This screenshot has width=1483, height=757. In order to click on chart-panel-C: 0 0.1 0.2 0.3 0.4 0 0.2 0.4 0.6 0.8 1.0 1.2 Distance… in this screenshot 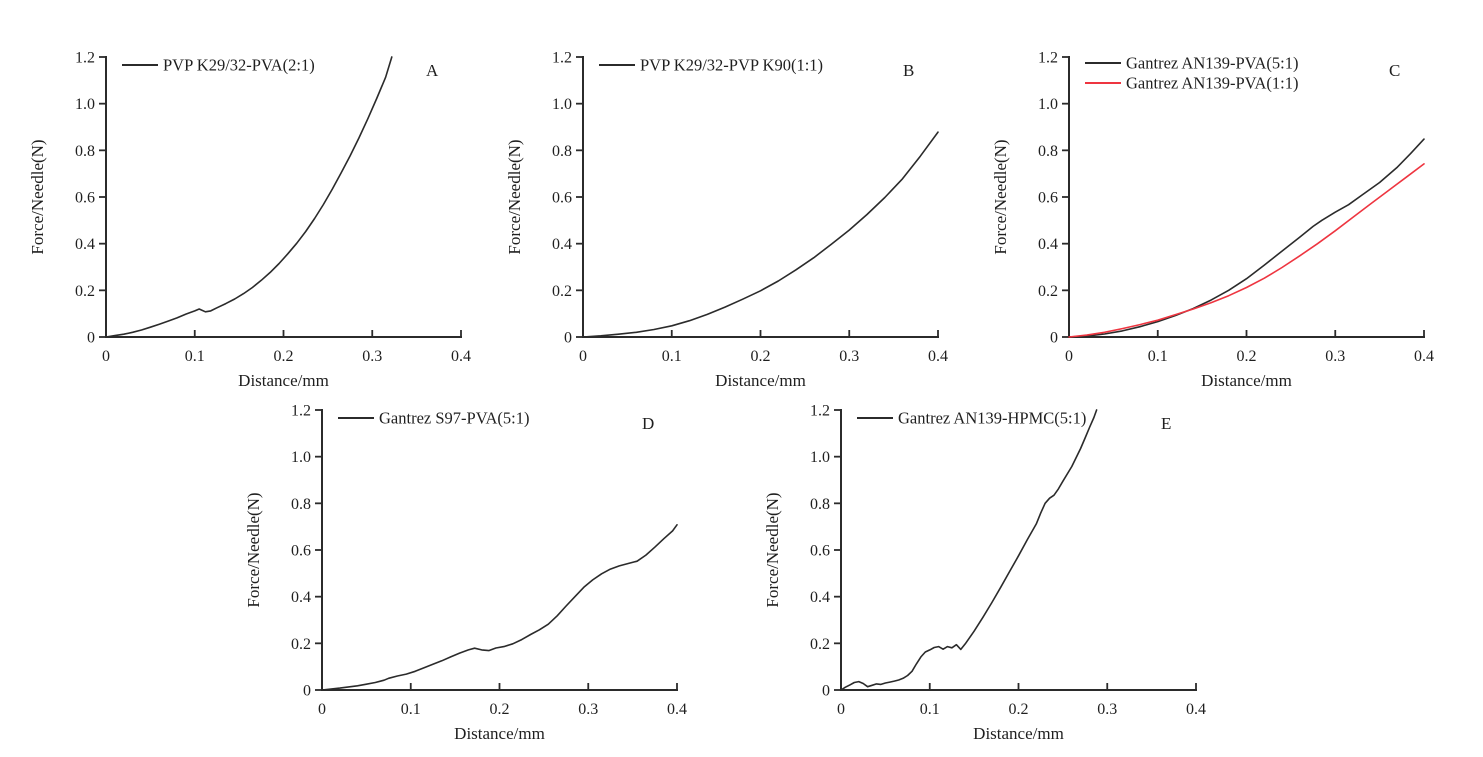, I will do `click(1212, 220)`.